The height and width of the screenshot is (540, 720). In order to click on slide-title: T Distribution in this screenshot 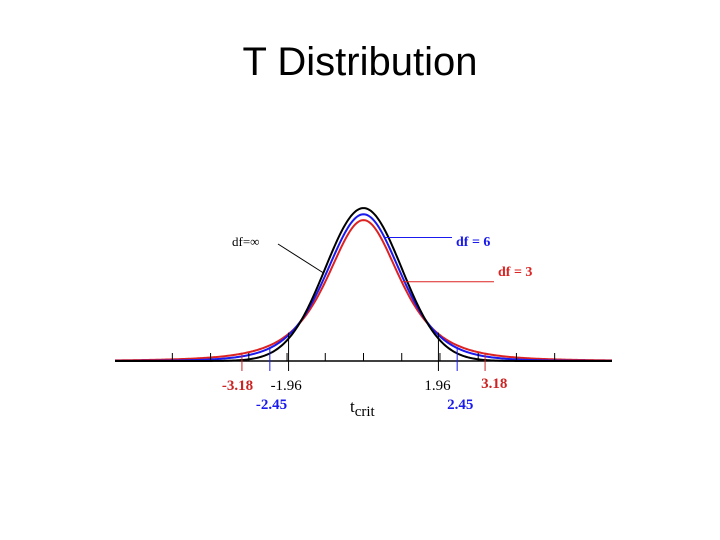, I will do `click(360, 62)`.